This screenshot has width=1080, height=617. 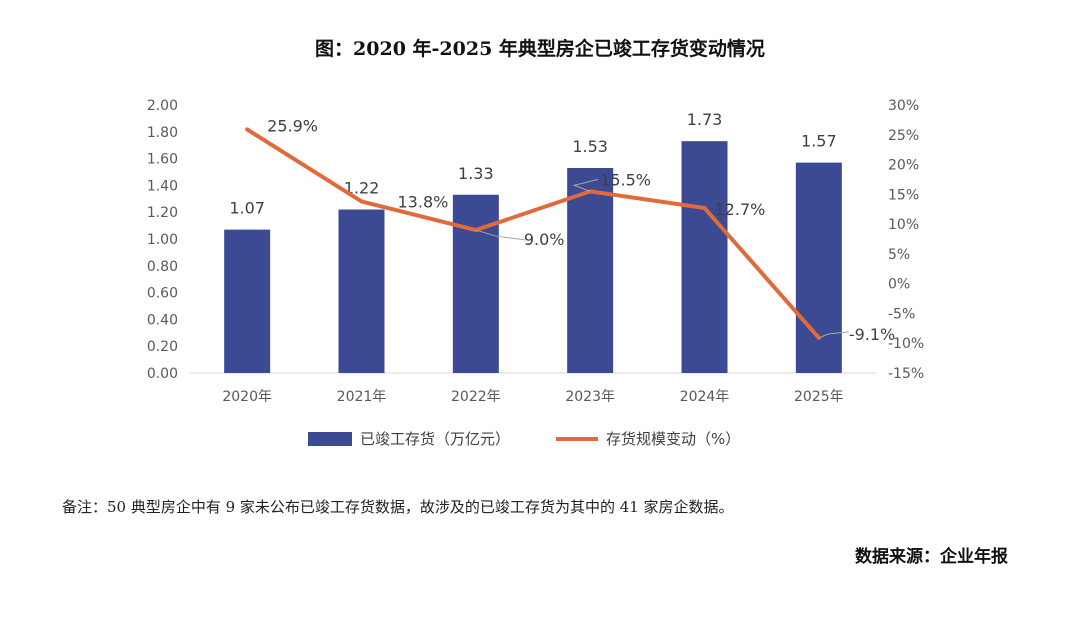 What do you see at coordinates (819, 397) in the screenshot?
I see `x-tick-label: 2025年` at bounding box center [819, 397].